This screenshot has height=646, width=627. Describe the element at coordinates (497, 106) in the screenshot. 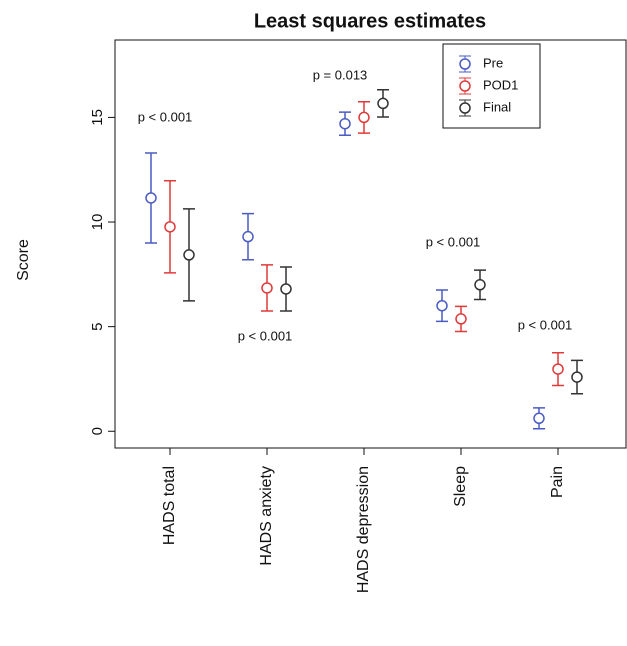

I see `legend-label: Final` at that location.